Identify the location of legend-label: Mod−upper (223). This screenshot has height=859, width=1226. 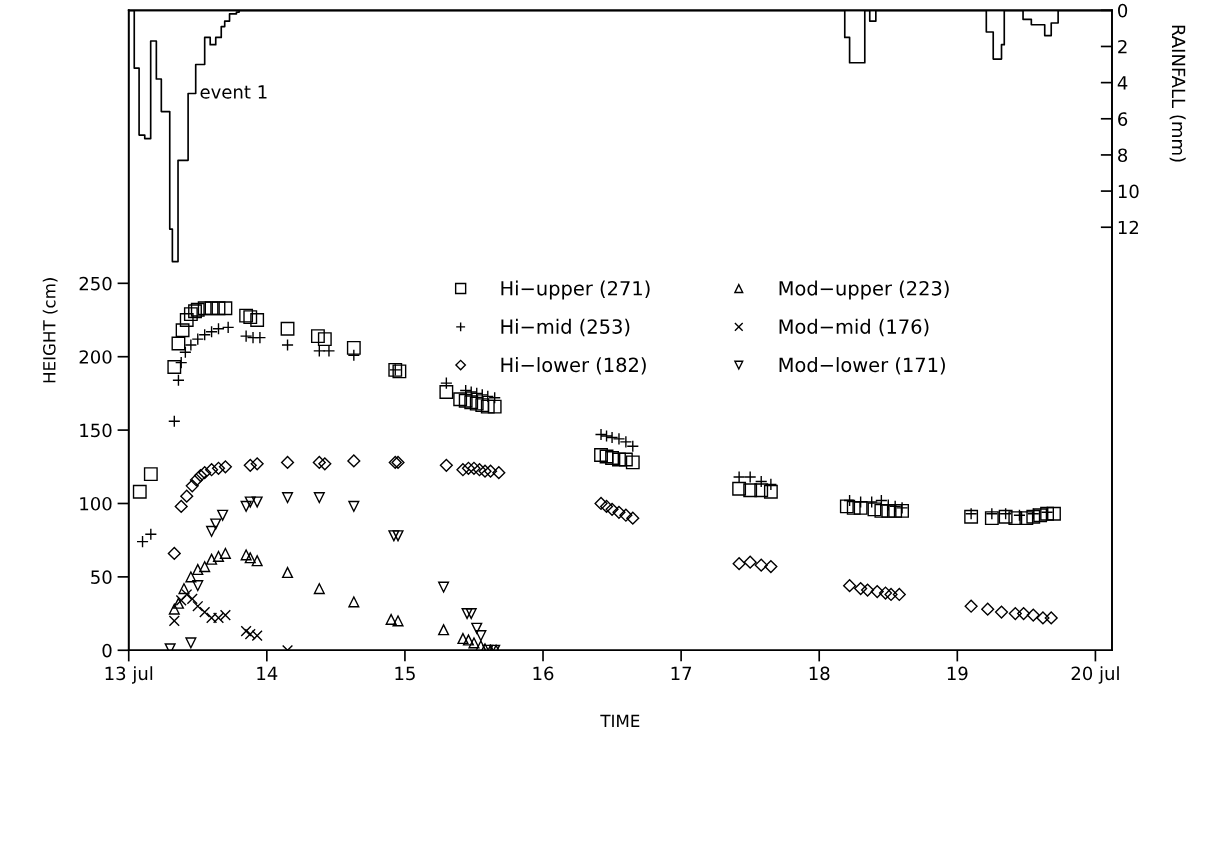
(864, 290).